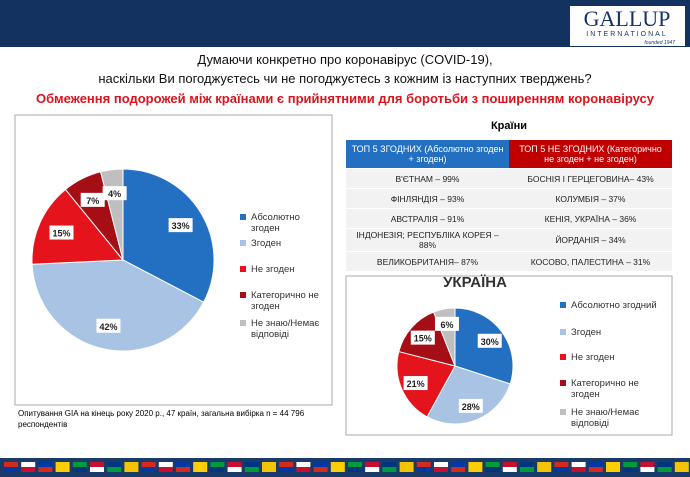 Image resolution: width=690 pixels, height=477 pixels. I want to click on table-row: АВСТРАЛІЯ – 91% КЕНІЯ, УКРАЇНА – 36%, so click(509, 218).